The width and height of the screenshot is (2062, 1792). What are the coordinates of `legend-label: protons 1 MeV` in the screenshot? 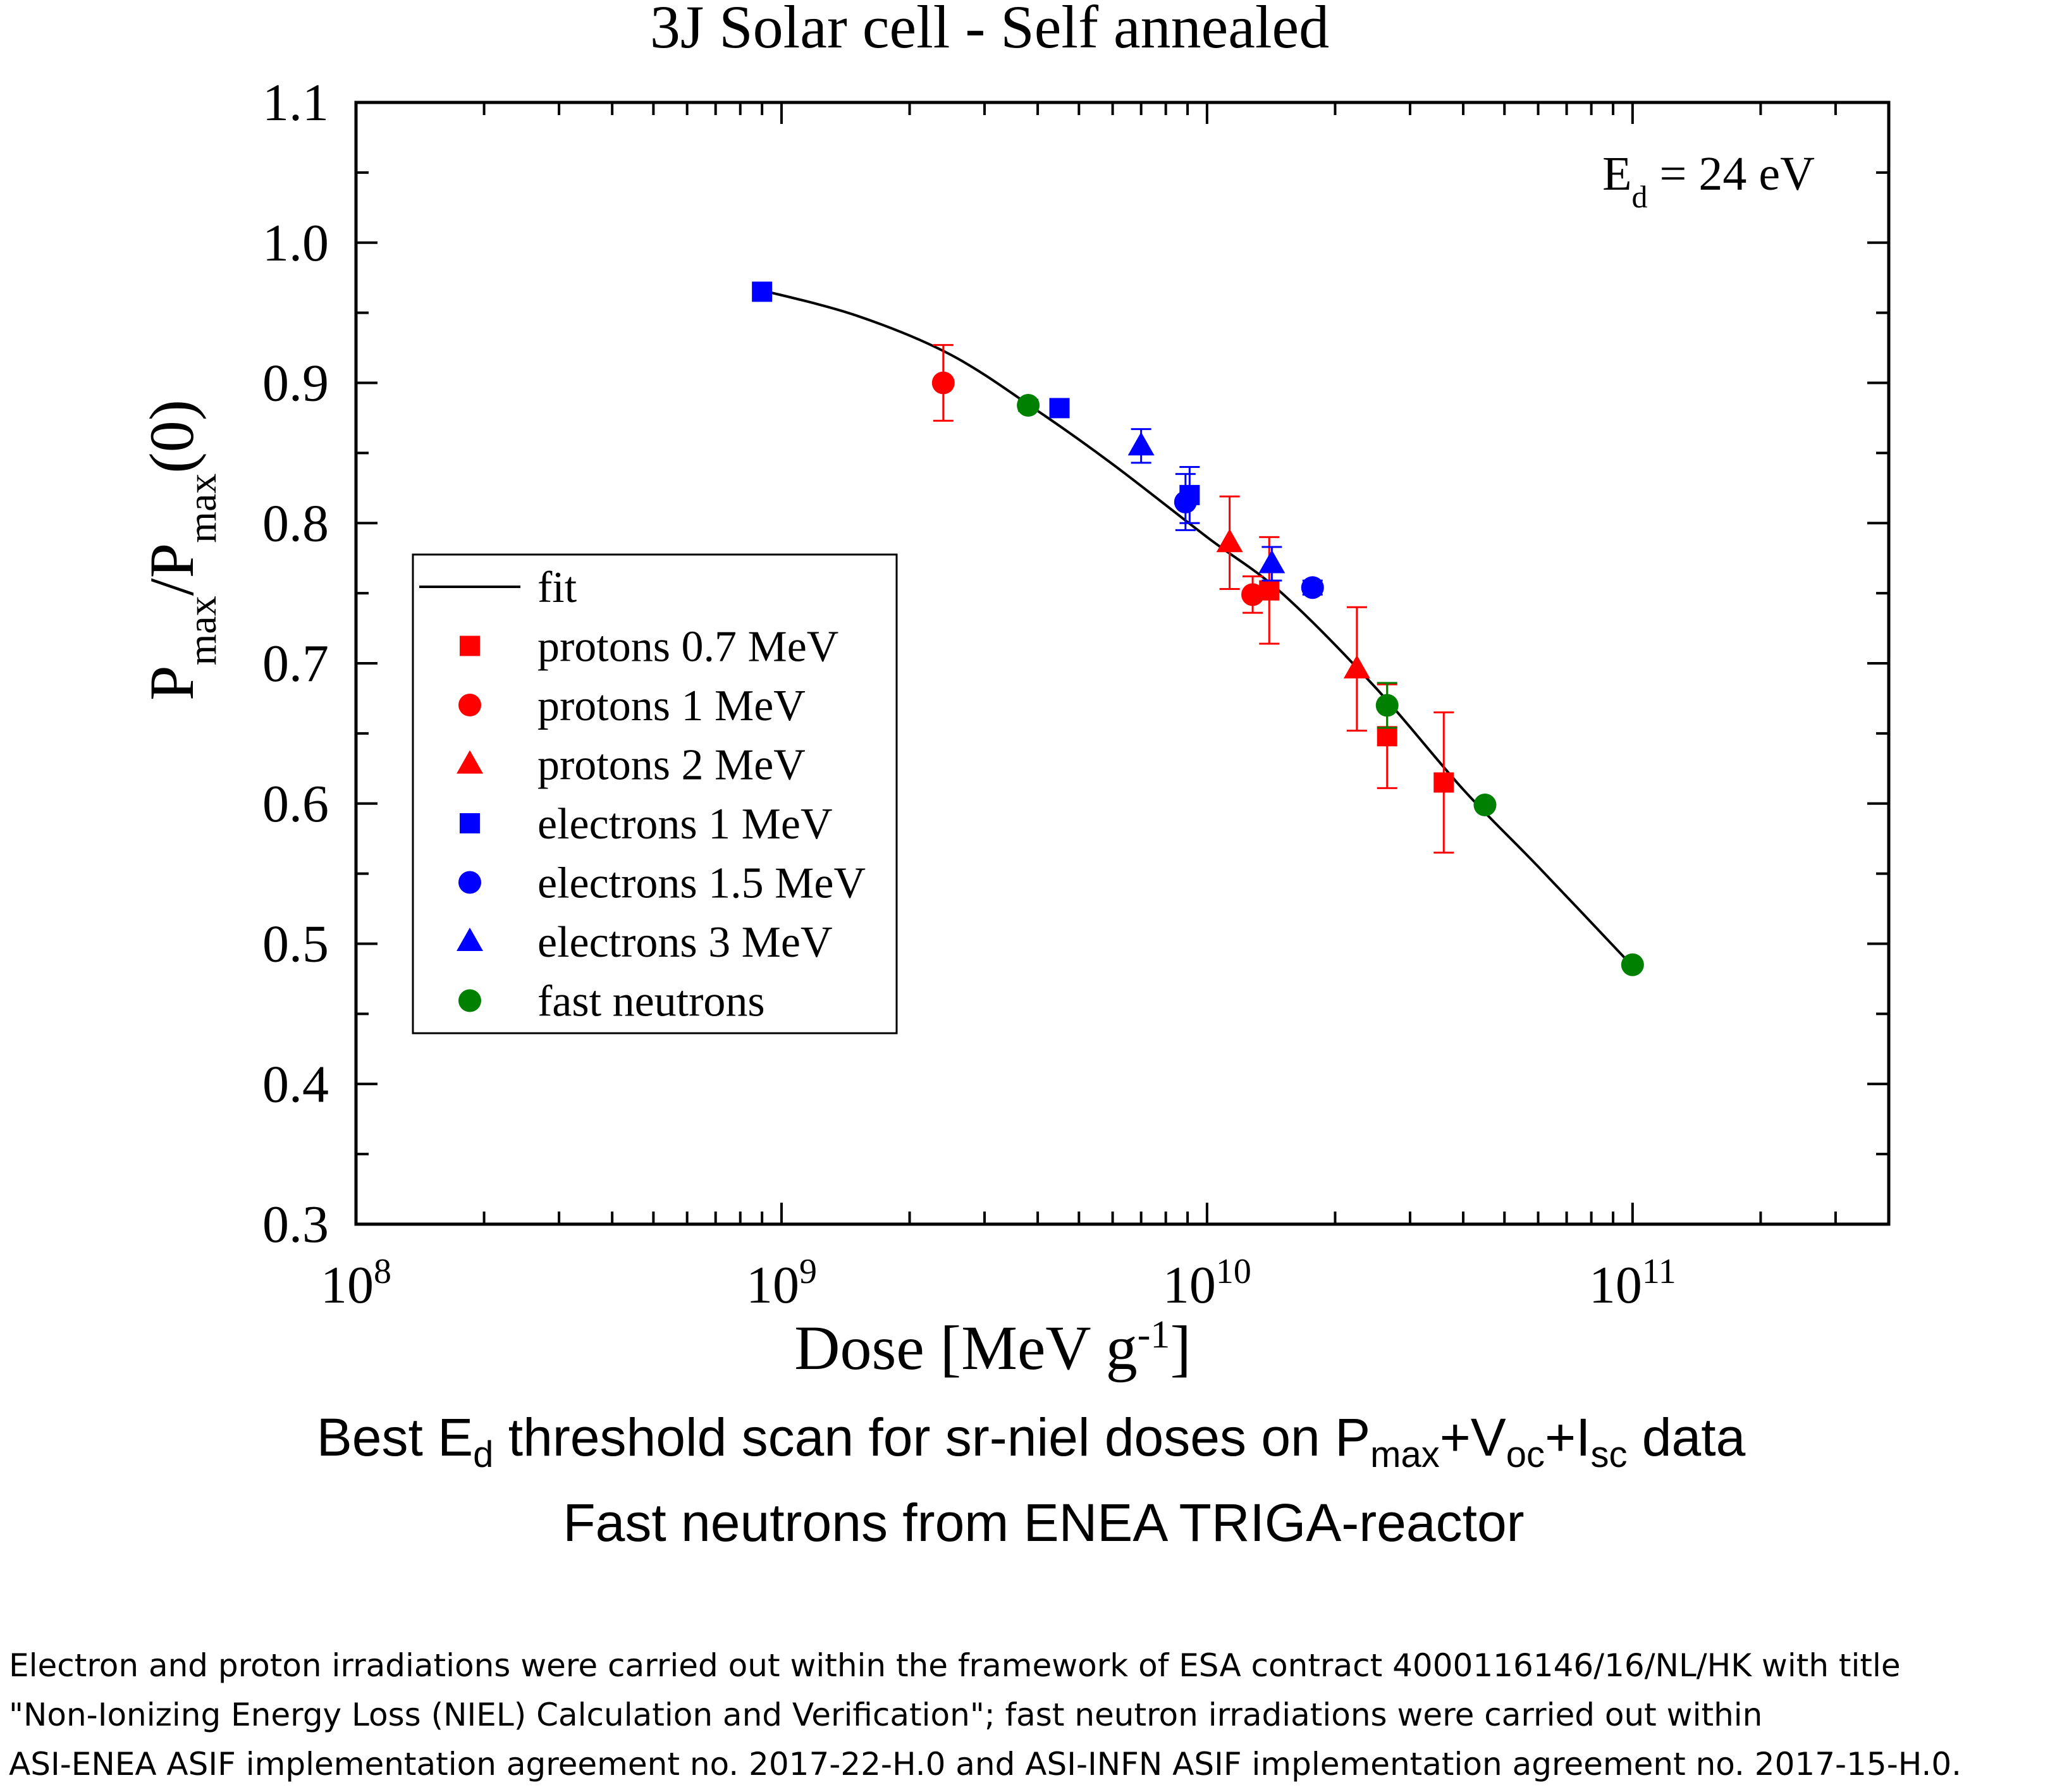 It's located at (671, 706).